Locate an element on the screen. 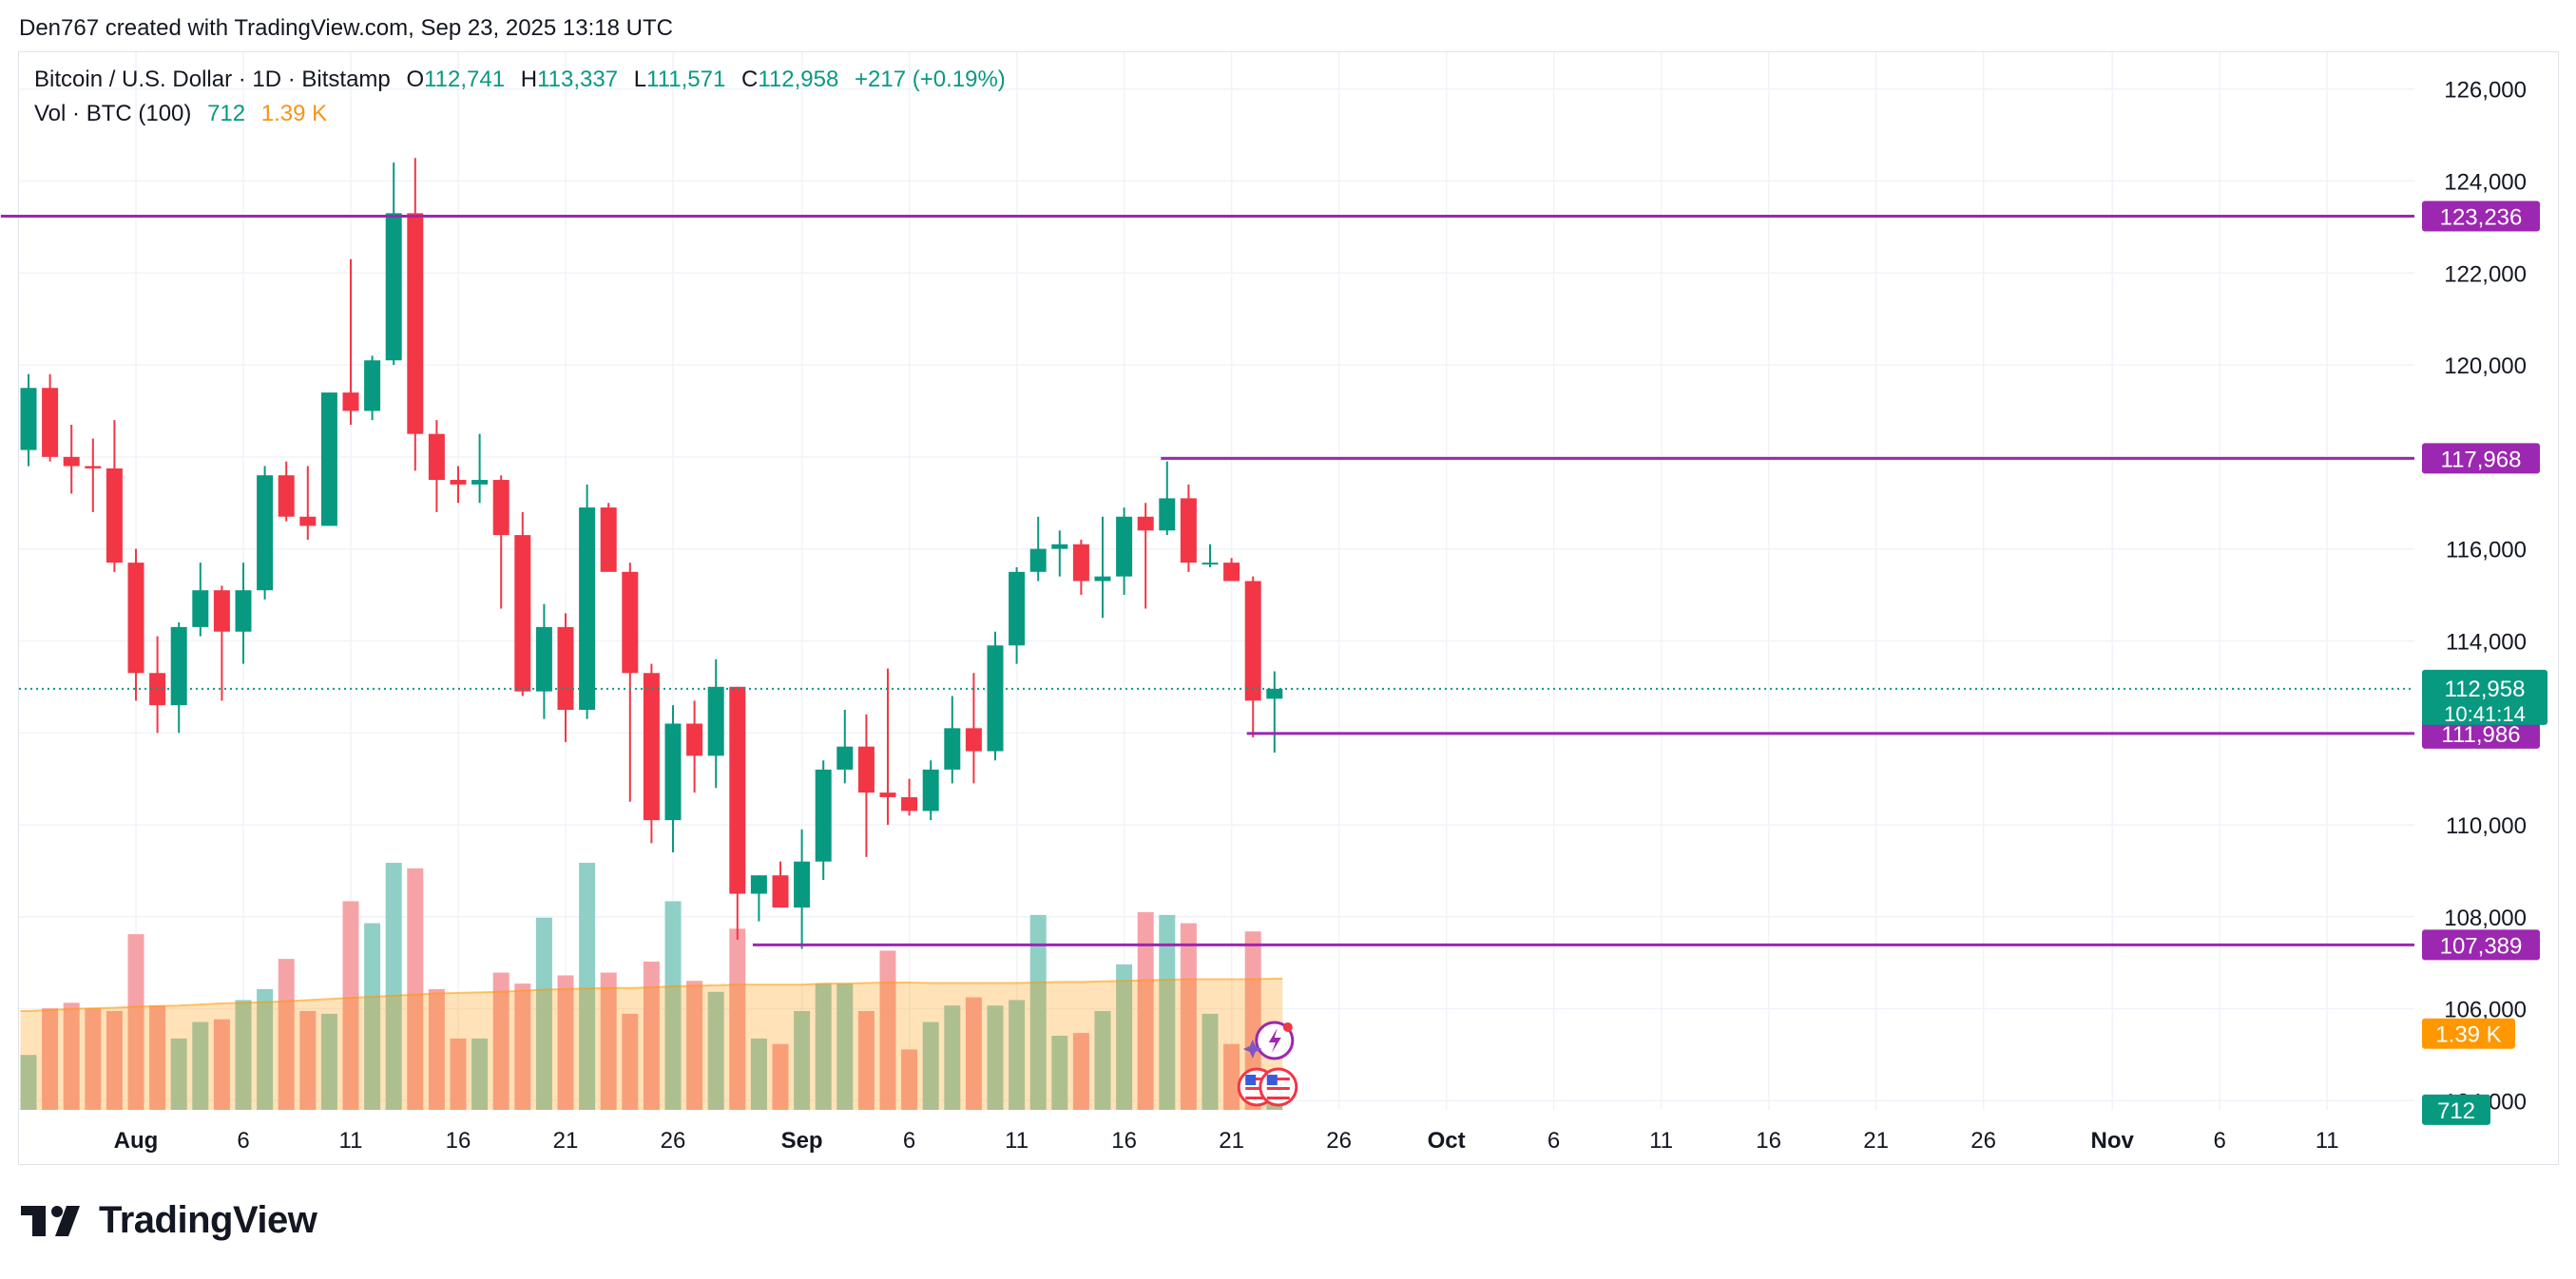  lightning-event-icon is located at coordinates (1268, 1041).